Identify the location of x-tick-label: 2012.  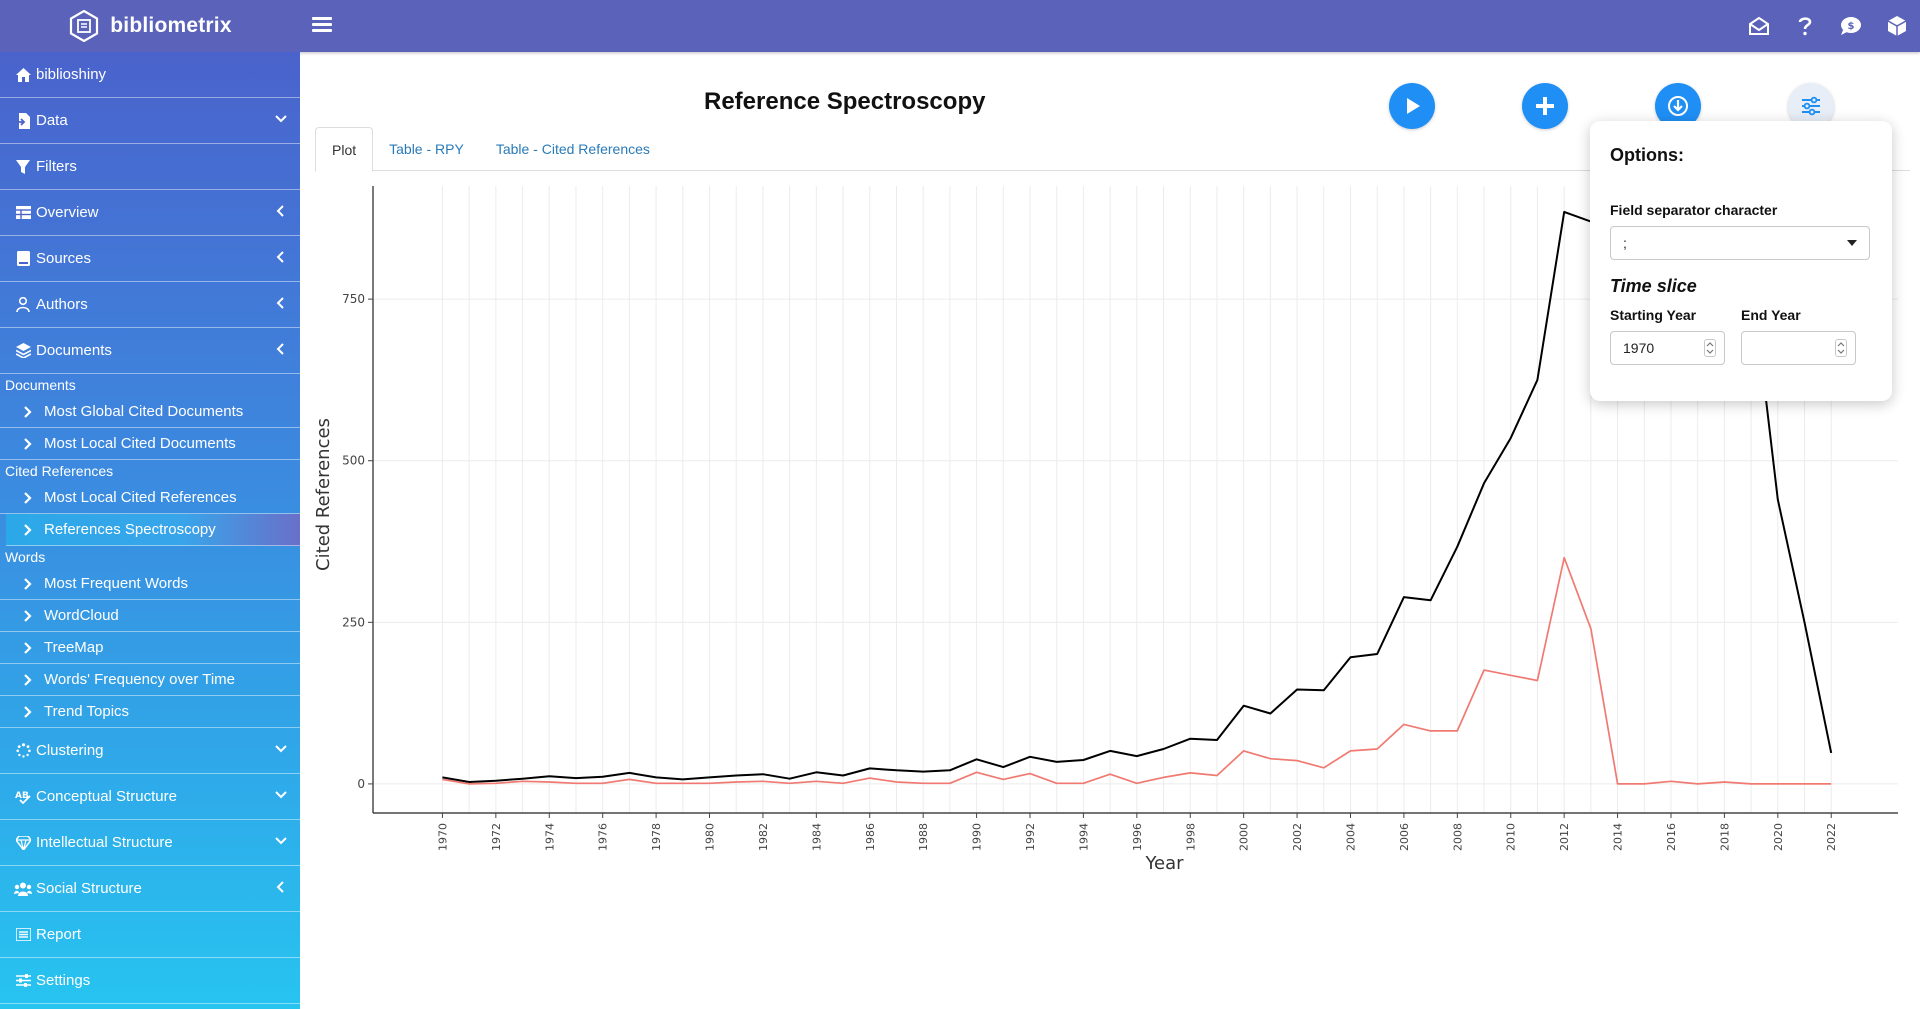
(1564, 837).